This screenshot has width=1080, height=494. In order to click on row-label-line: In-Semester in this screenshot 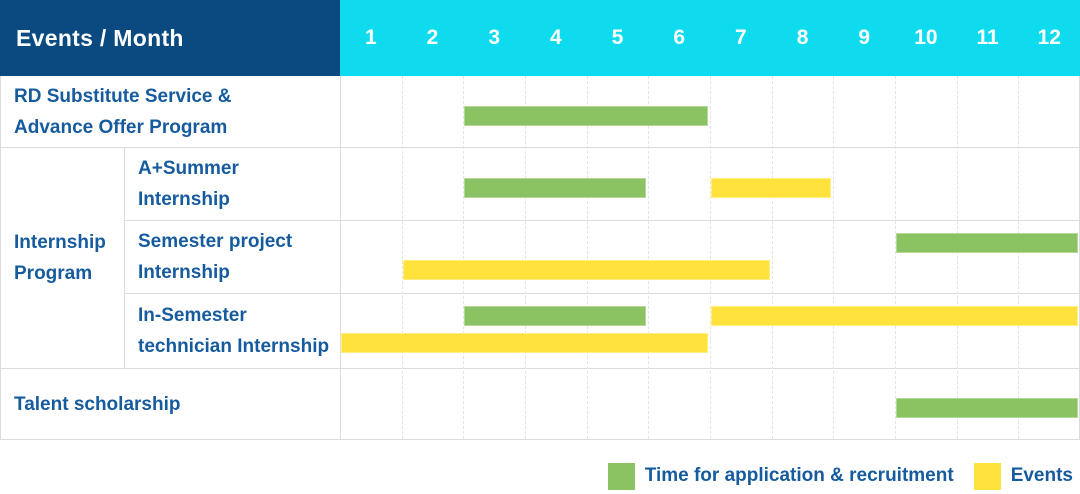, I will do `click(192, 315)`.